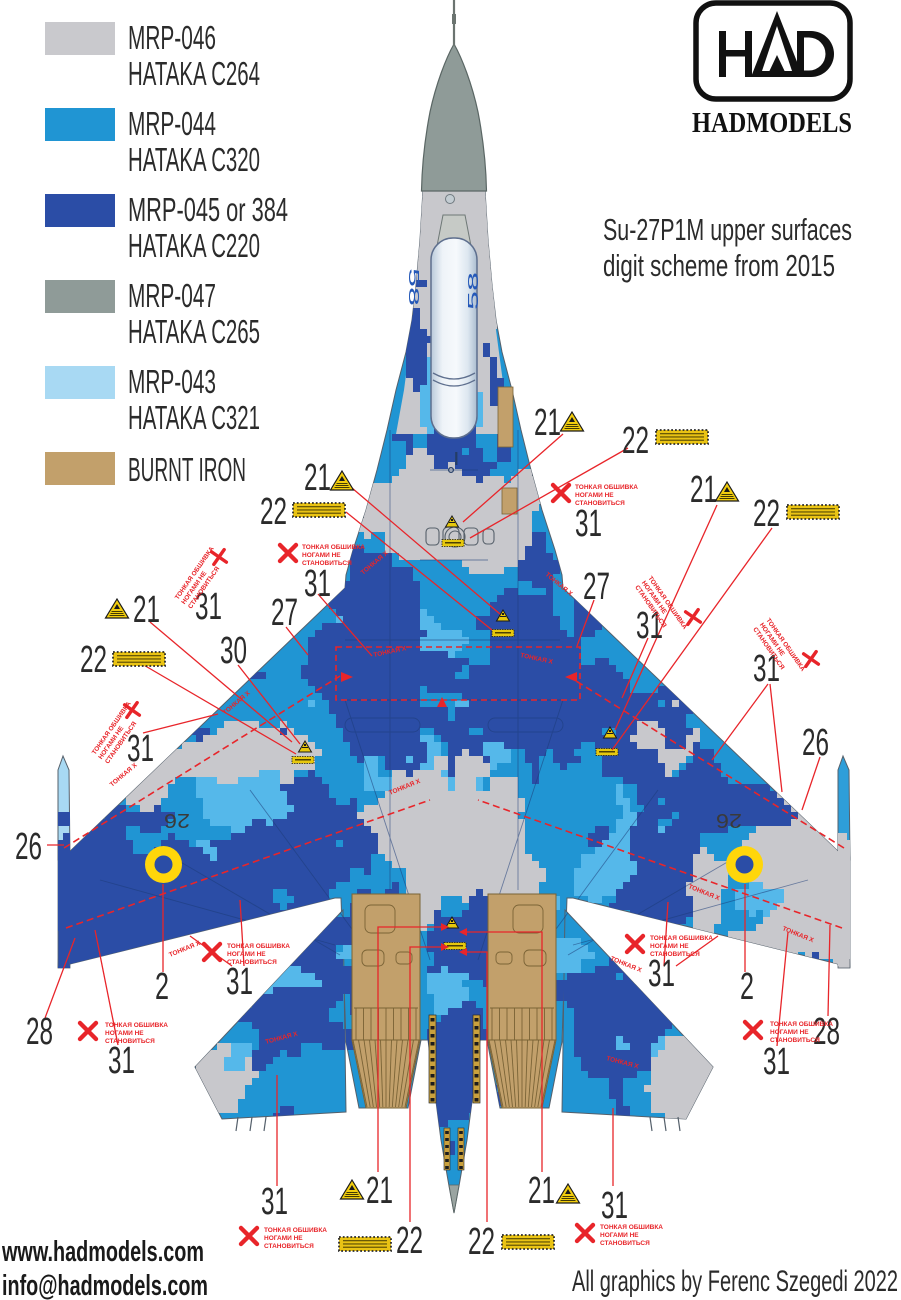  I want to click on svg-text: 30, so click(233, 651).